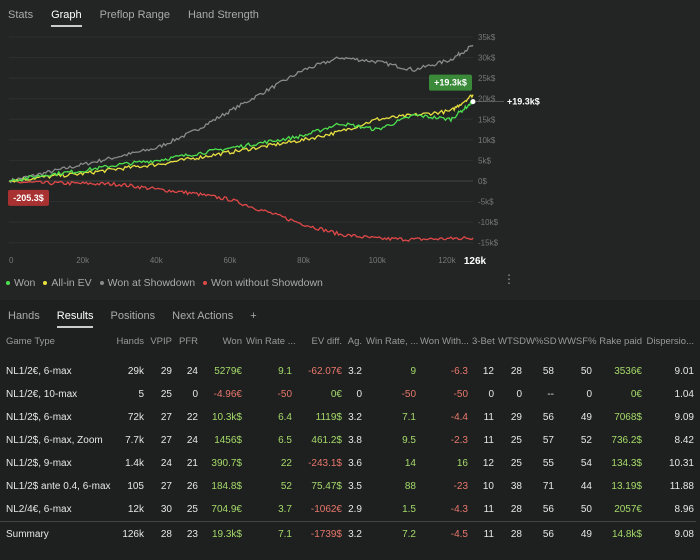 The width and height of the screenshot is (700, 560). Describe the element at coordinates (577, 341) in the screenshot. I see `column-header: WWSF%` at that location.